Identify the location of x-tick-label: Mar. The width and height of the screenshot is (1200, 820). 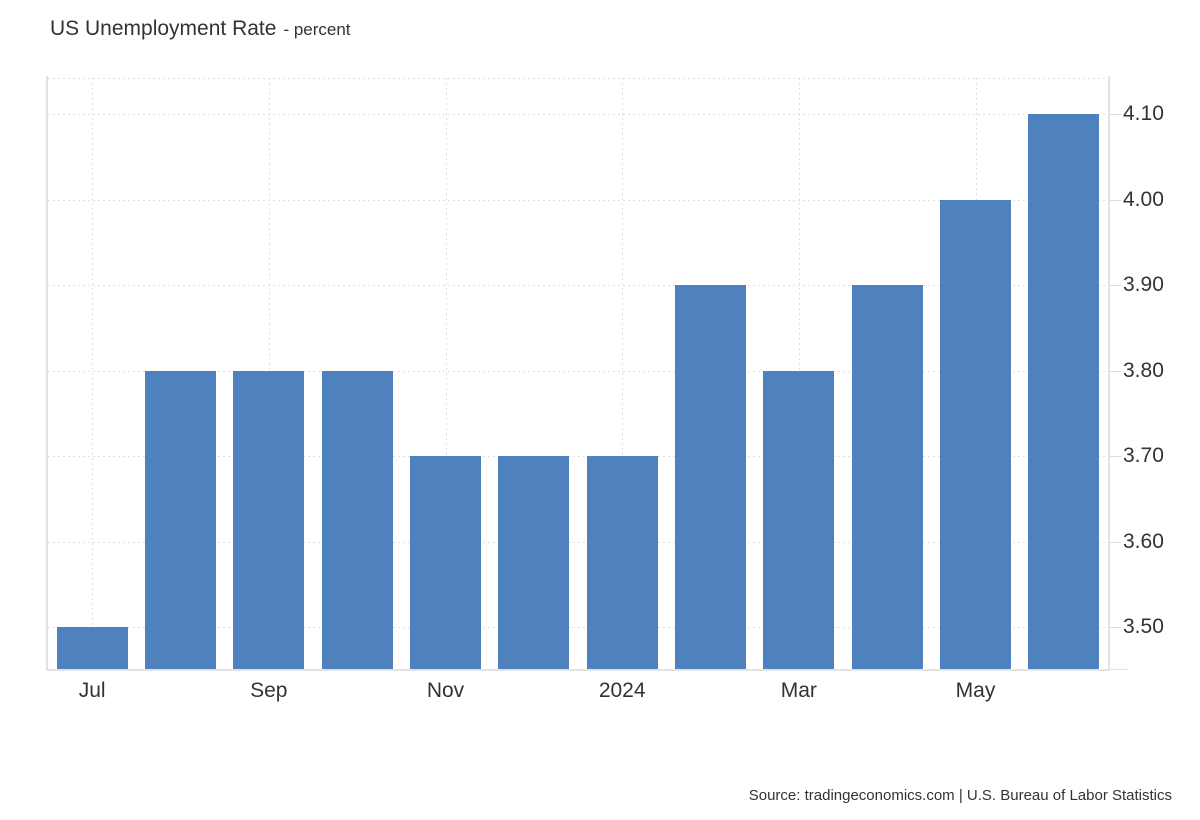
(798, 690).